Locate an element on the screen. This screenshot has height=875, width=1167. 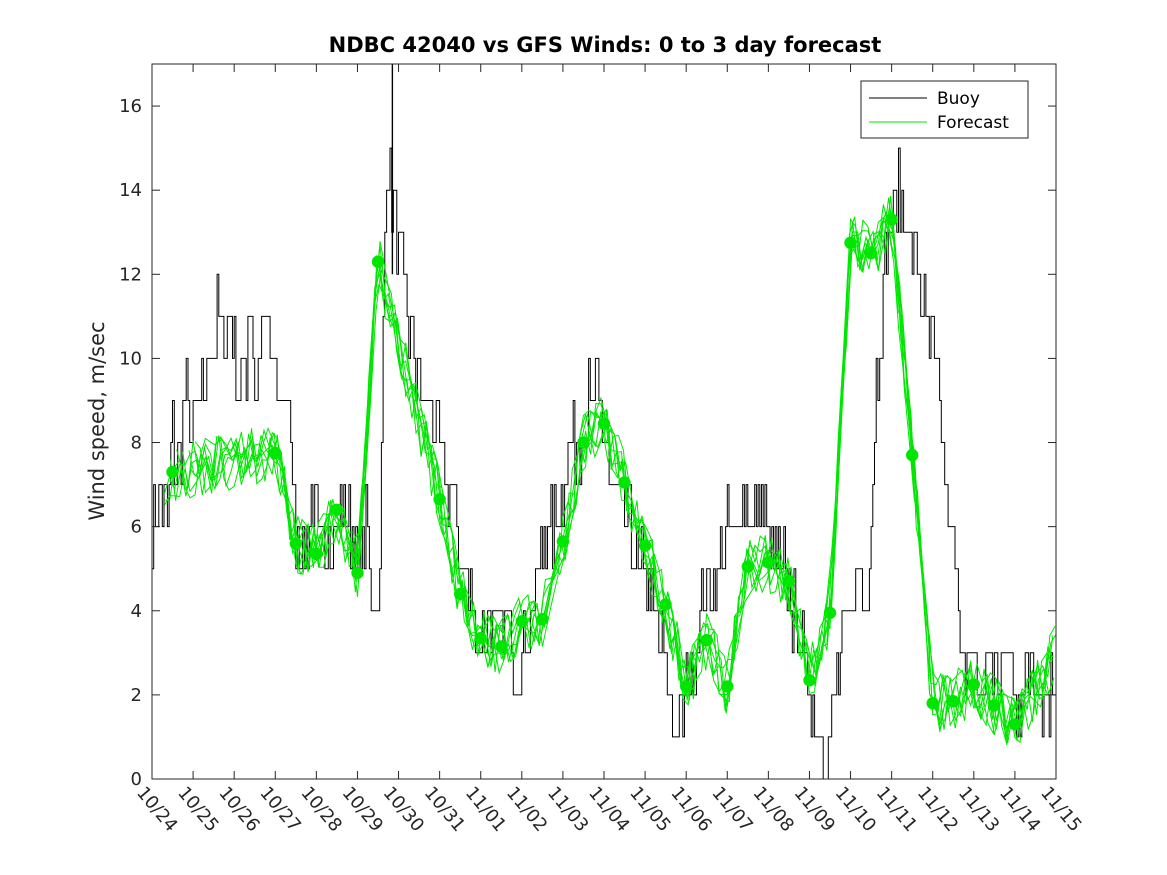
y-tick-label: 2 is located at coordinates (136, 695).